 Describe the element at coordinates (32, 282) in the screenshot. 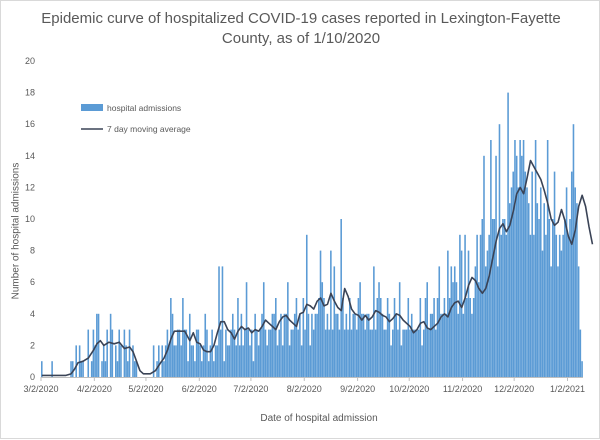

I see `y-tick-label: 6` at that location.